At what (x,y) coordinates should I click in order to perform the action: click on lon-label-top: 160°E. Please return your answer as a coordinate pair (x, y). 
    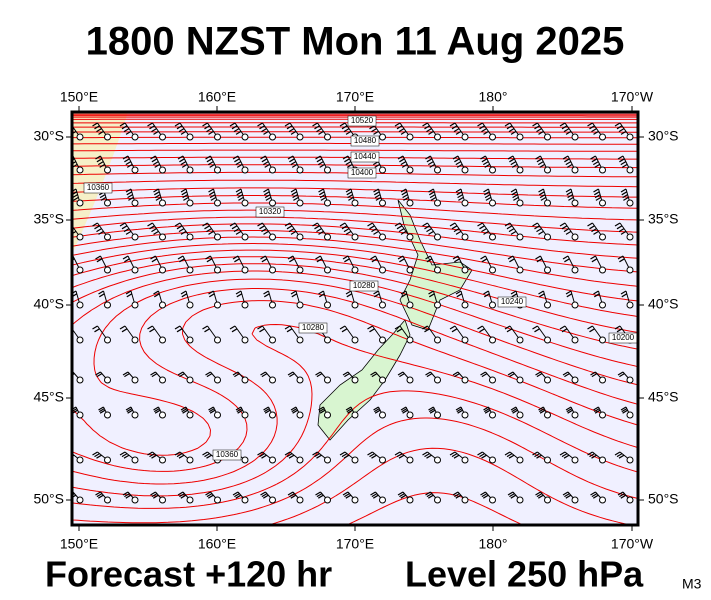
    Looking at the image, I should click on (217, 97).